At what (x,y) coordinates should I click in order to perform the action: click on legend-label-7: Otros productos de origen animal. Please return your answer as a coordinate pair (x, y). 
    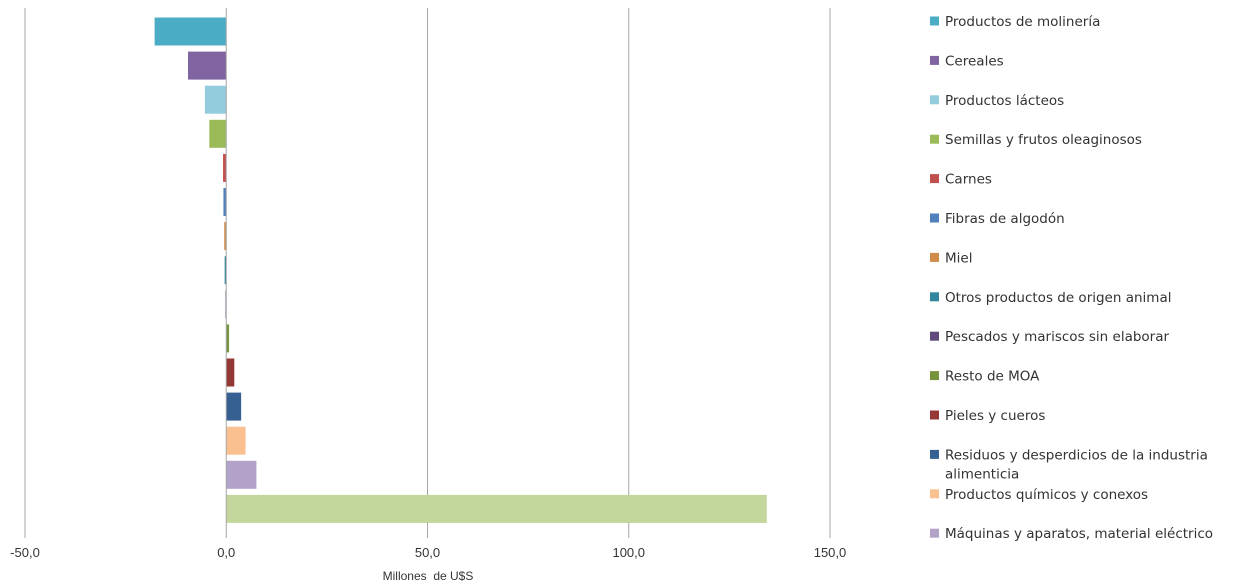
    Looking at the image, I should click on (1058, 298).